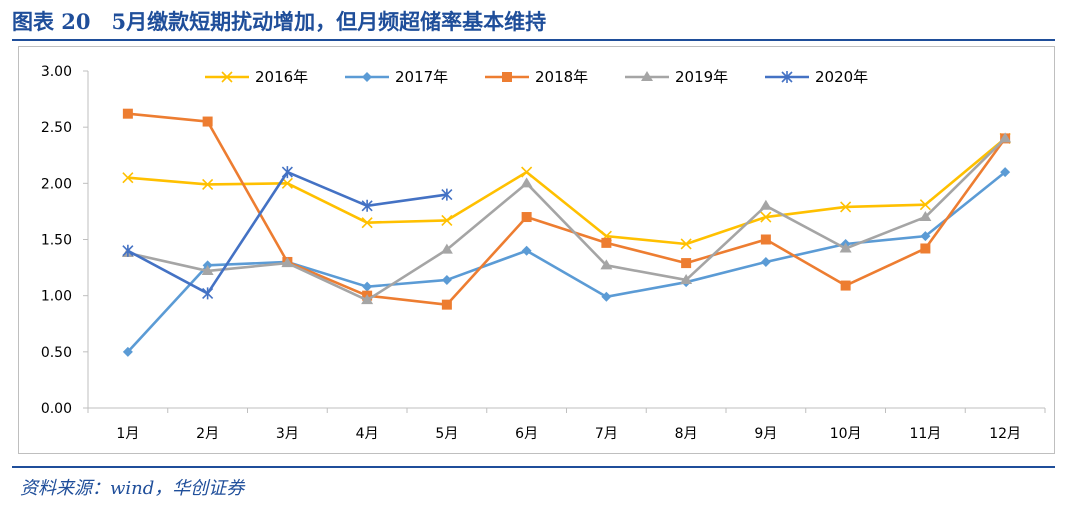  What do you see at coordinates (606, 434) in the screenshot?
I see `x-tick-label: 7月` at bounding box center [606, 434].